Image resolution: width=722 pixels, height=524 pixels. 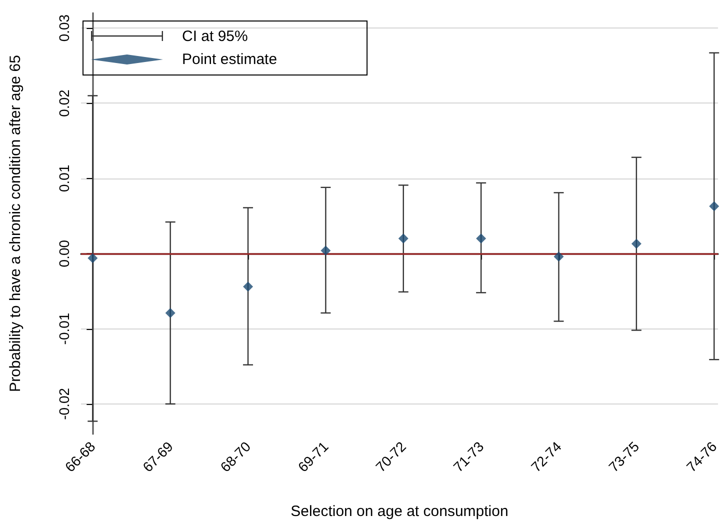 What do you see at coordinates (64, 254) in the screenshot?
I see `y-tick-label: 0.00` at bounding box center [64, 254].